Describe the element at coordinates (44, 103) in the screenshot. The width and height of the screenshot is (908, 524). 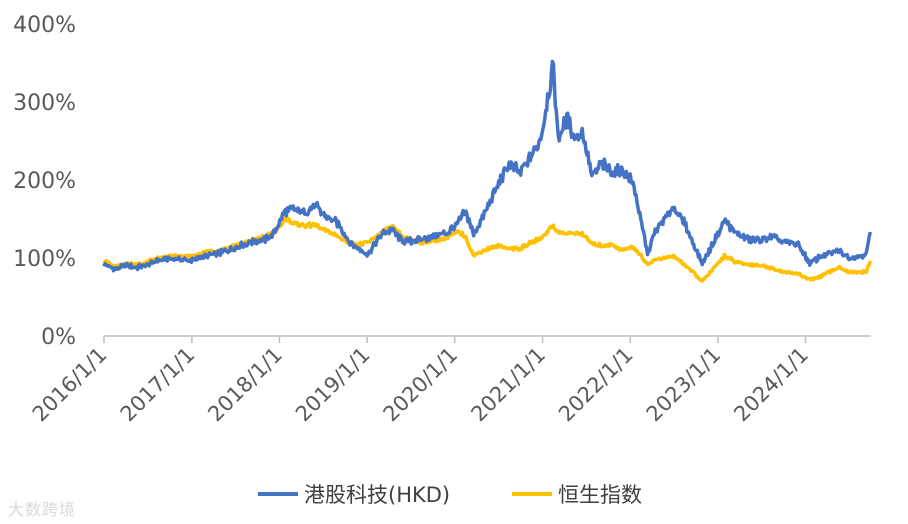
I see `y-tick-label: 300%` at that location.